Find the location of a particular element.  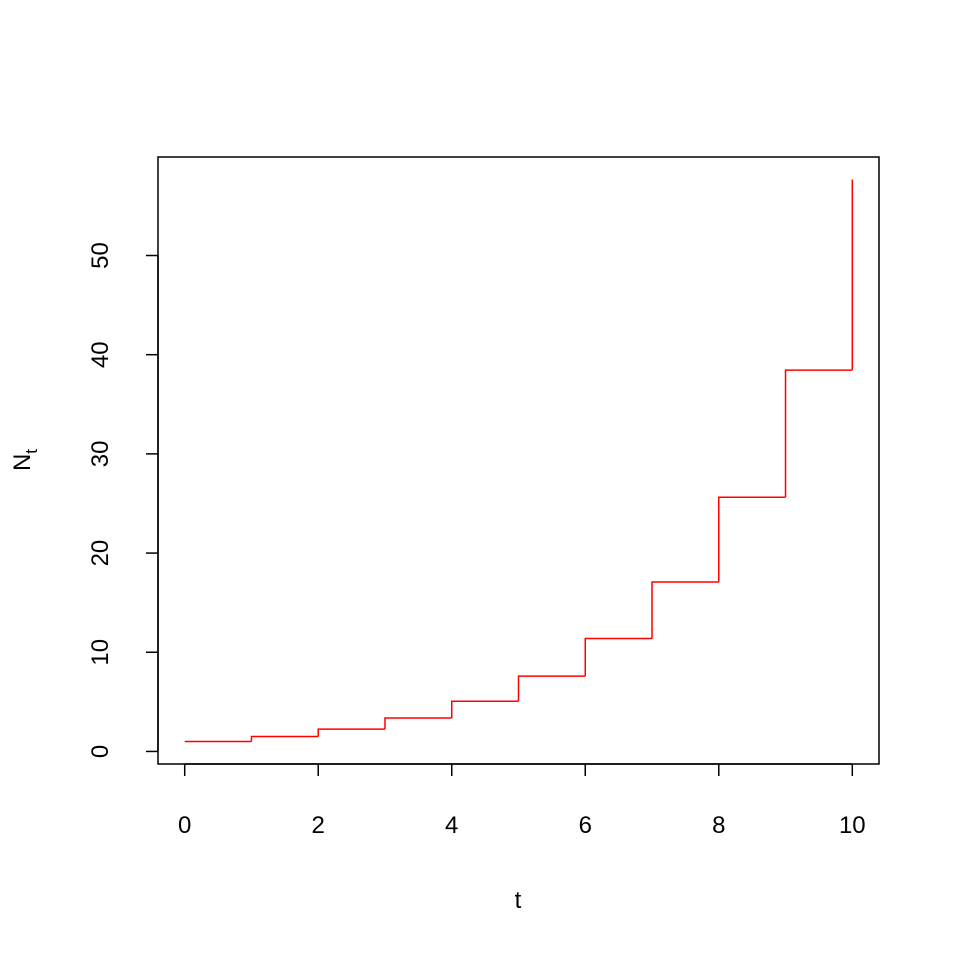

y-tick-label: 30 is located at coordinates (100, 454).